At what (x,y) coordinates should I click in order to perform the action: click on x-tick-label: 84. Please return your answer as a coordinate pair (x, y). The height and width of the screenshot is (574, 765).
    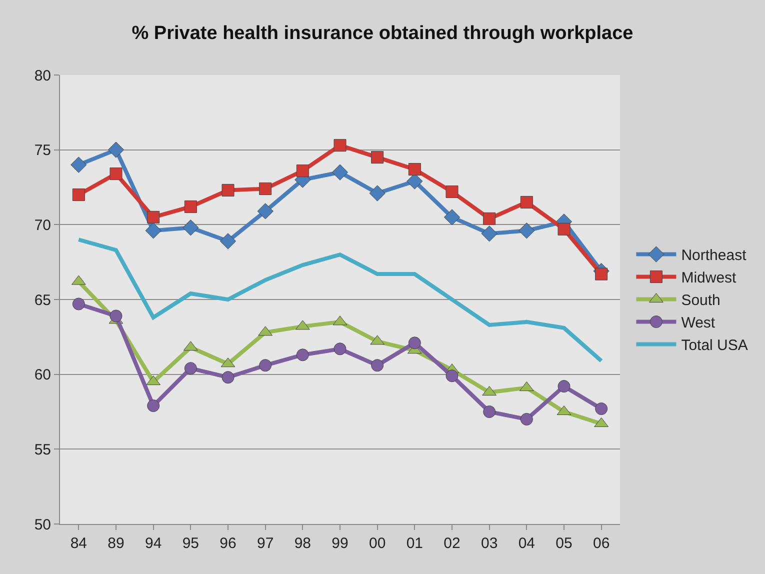
    Looking at the image, I should click on (79, 543).